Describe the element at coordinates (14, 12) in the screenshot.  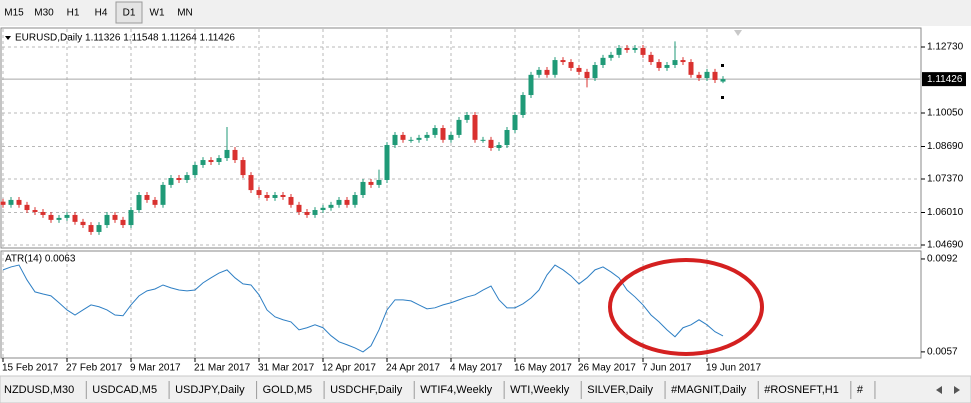
I see `timeframe-button: M15` at that location.